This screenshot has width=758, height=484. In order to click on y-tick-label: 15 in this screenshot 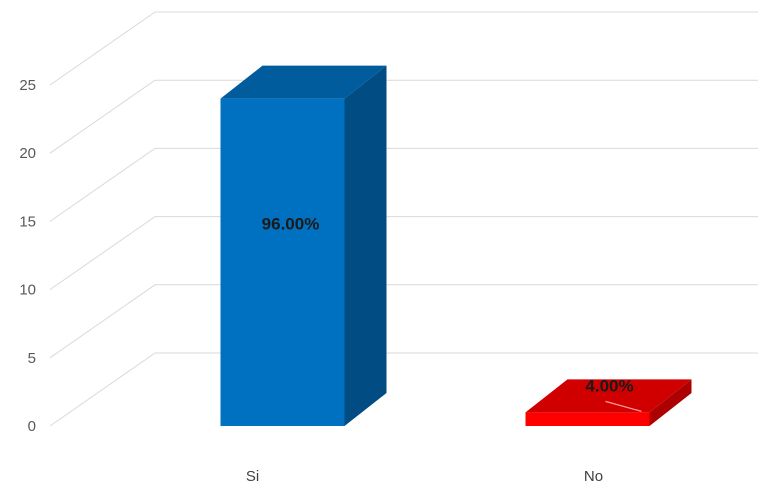, I will do `click(27, 221)`.